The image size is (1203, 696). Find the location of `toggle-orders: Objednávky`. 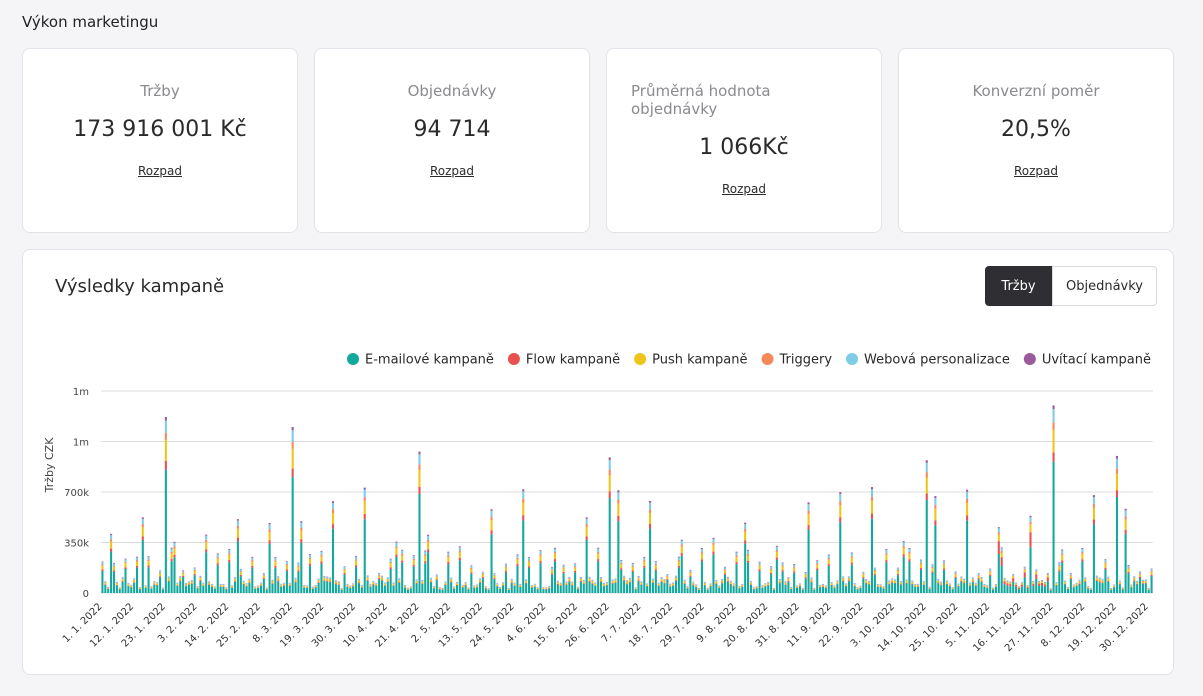

toggle-orders: Objednávky is located at coordinates (1104, 286).